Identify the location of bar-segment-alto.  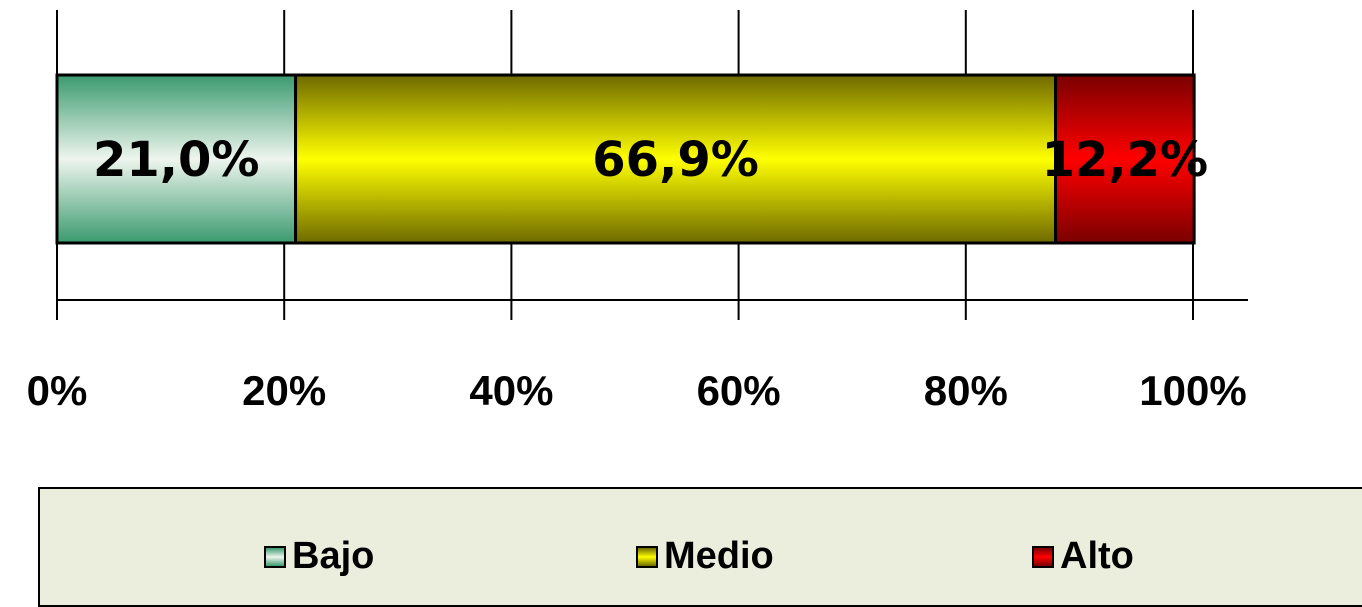
(1125, 159).